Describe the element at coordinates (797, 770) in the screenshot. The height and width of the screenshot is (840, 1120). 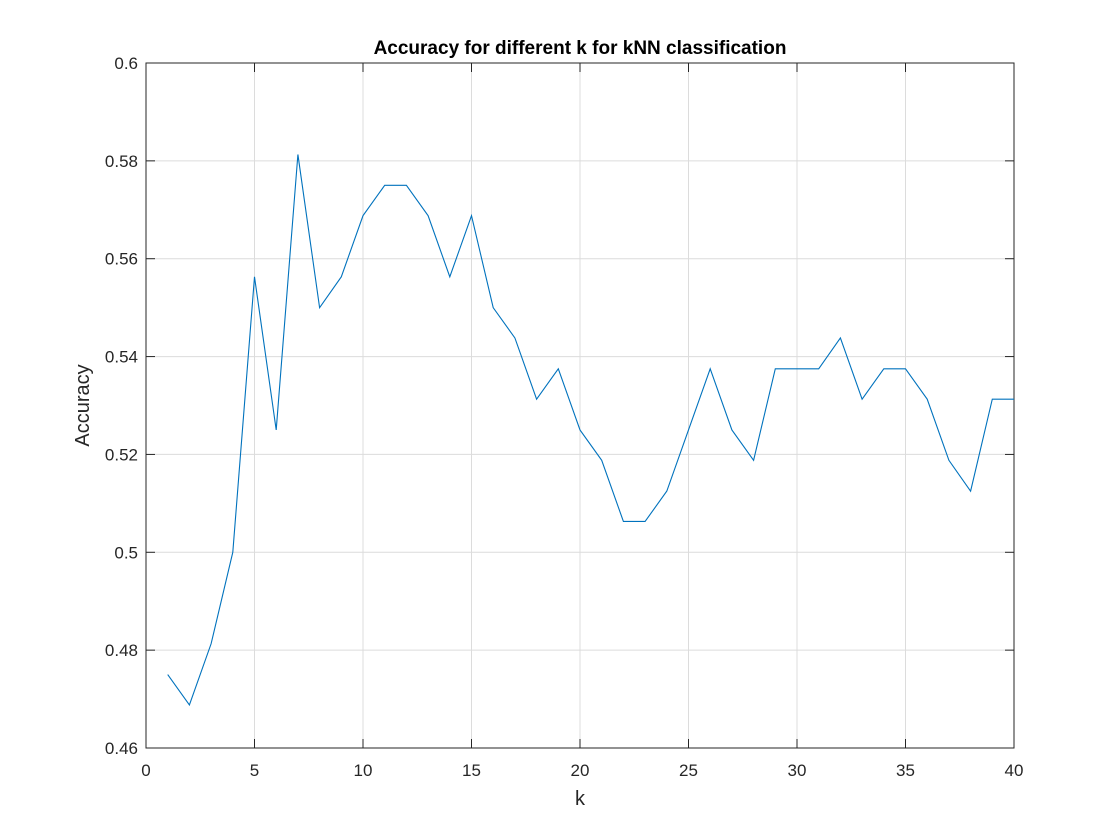
I see `x-tick-label: 30` at that location.